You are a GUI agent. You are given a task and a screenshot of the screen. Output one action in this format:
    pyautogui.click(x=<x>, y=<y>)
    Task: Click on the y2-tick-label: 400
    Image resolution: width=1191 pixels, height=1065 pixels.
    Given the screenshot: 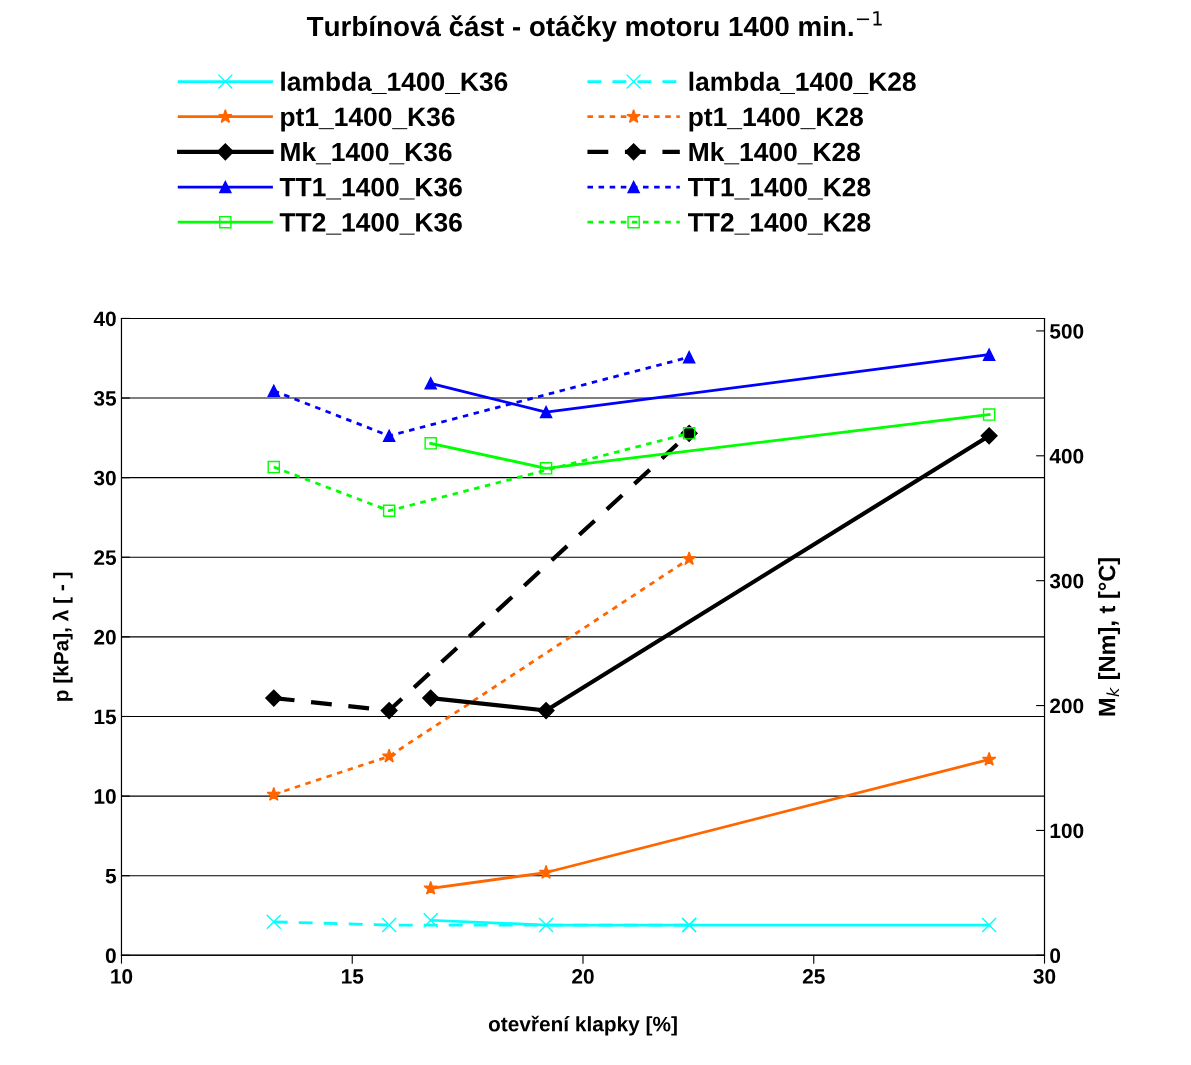 What is the action you would take?
    pyautogui.click(x=1066, y=456)
    